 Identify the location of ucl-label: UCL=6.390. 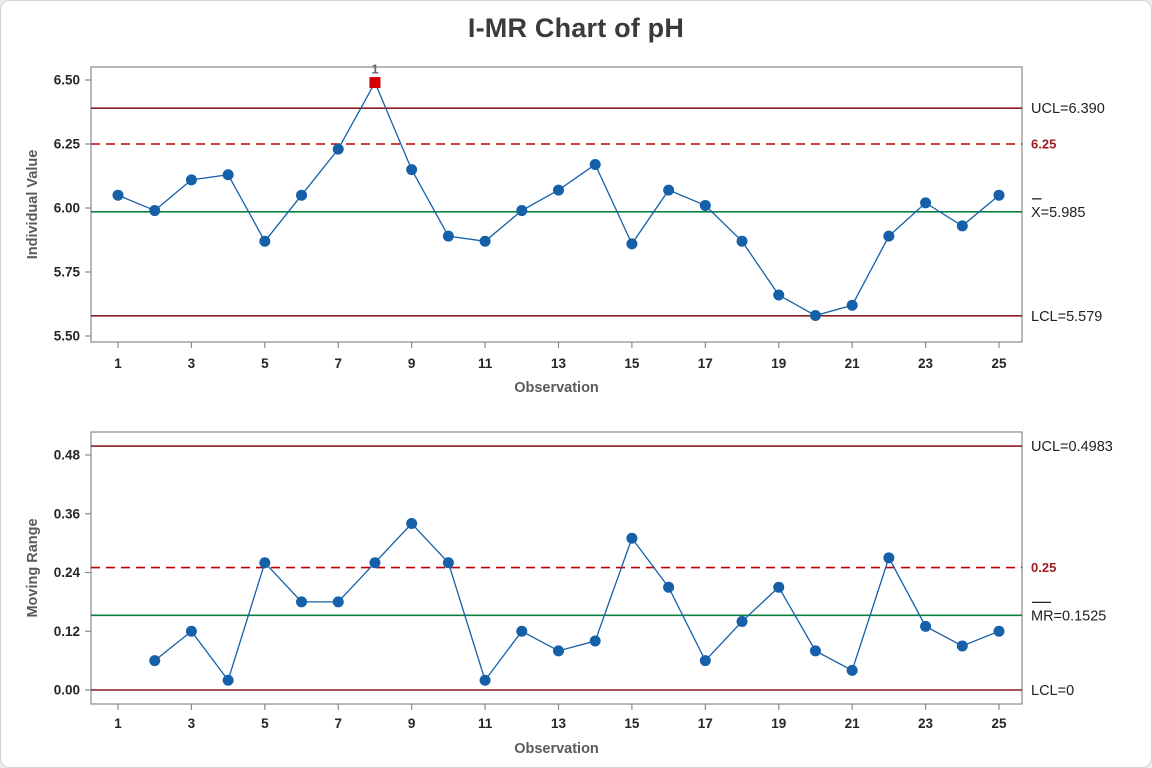
(1068, 109).